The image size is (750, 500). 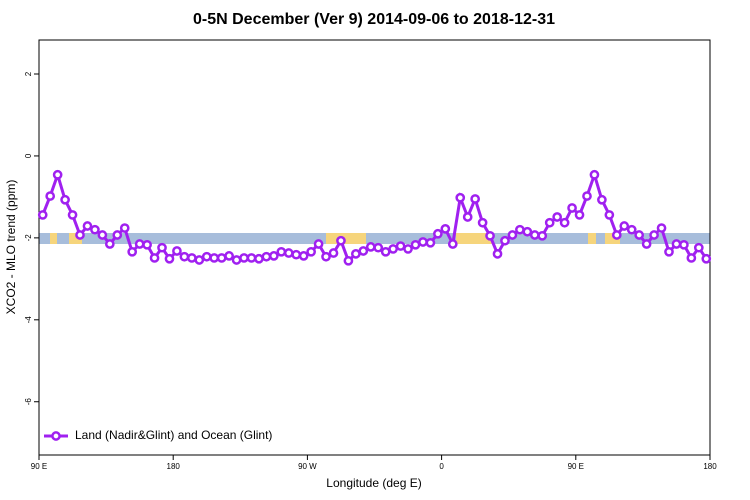 What do you see at coordinates (173, 435) in the screenshot?
I see `legend-label: Land (Nadir&Glint) and Ocean (Glint)` at bounding box center [173, 435].